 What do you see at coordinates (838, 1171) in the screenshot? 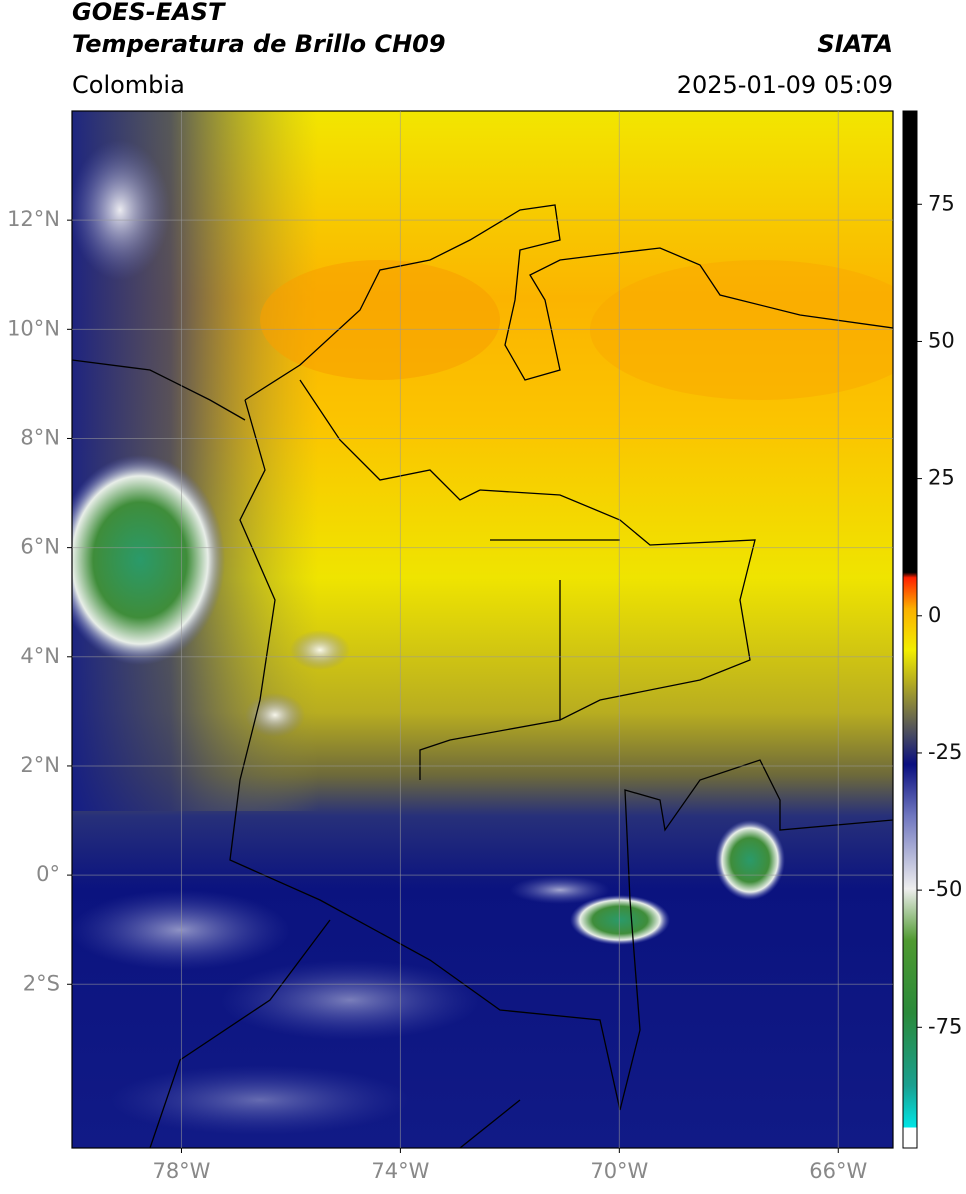
I see `lon-label: 66°W` at bounding box center [838, 1171].